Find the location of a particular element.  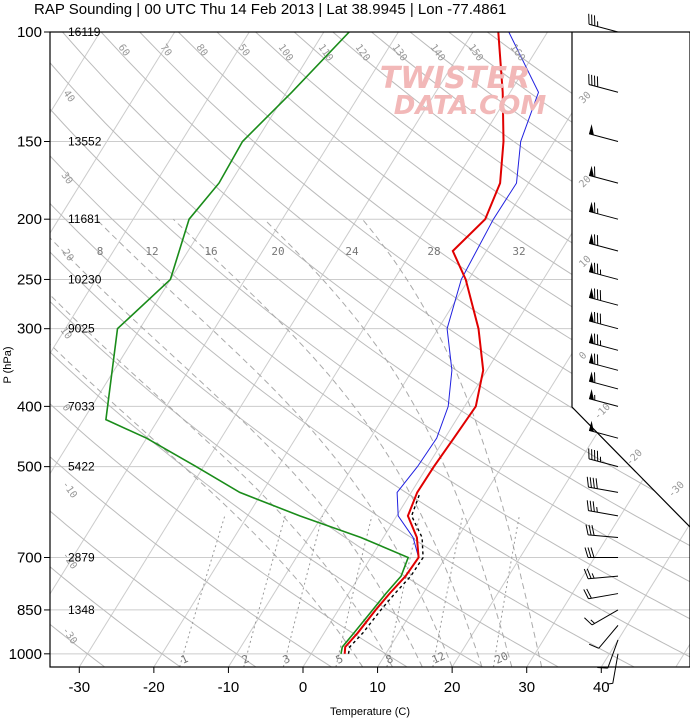

moist-adiabat-label: 12 is located at coordinates (151, 251).